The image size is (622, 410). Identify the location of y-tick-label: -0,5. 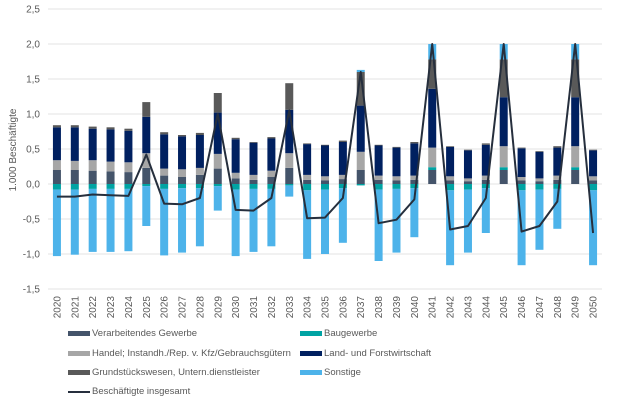
(32, 220).